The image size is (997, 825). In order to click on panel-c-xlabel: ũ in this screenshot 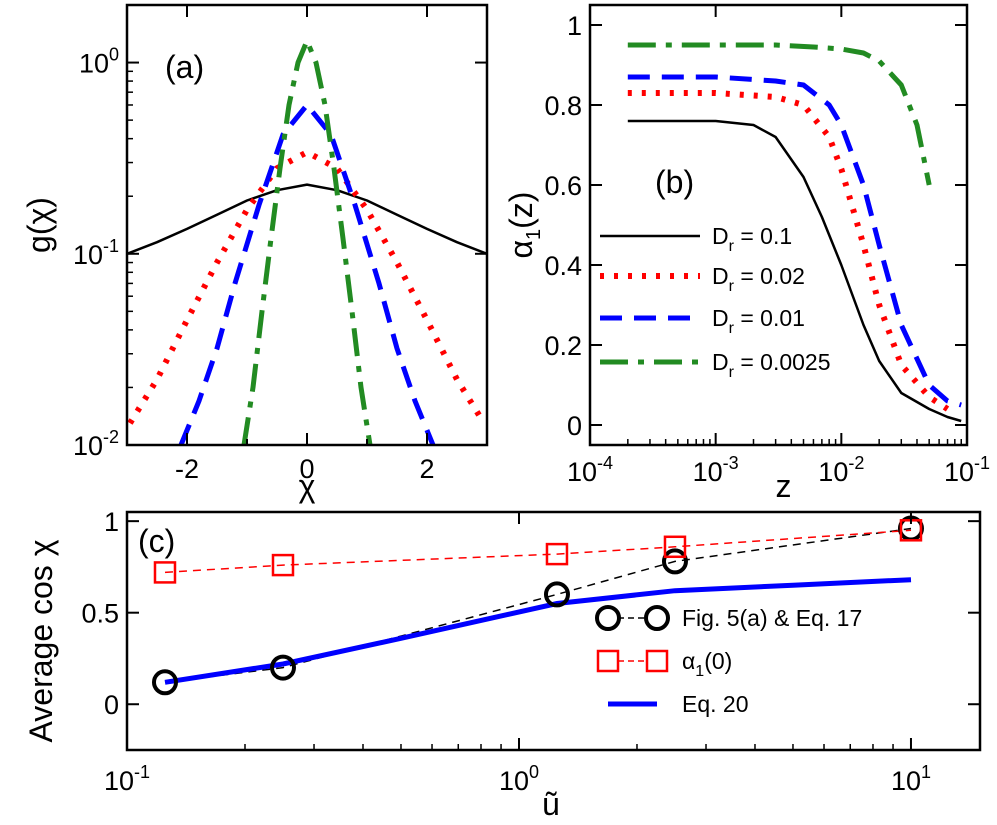, I will do `click(551, 804)`.